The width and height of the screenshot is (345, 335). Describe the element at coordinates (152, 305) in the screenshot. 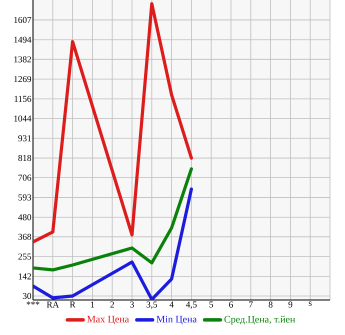

I see `x-tick-label: 3,5` at that location.